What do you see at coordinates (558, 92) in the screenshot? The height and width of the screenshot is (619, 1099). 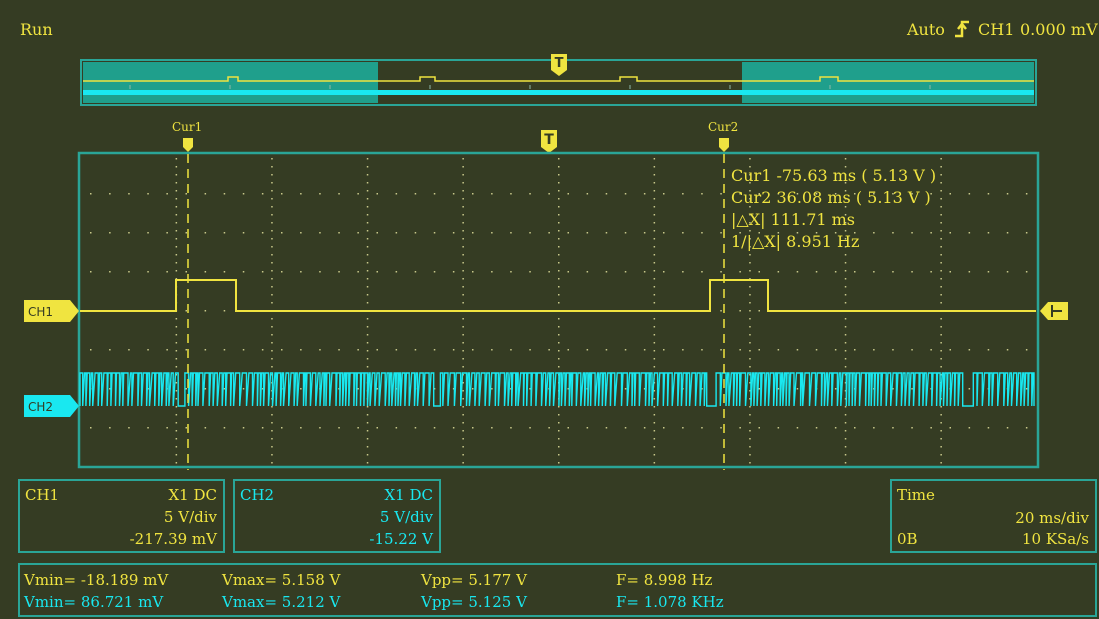 I see `overview-ch2-trace` at bounding box center [558, 92].